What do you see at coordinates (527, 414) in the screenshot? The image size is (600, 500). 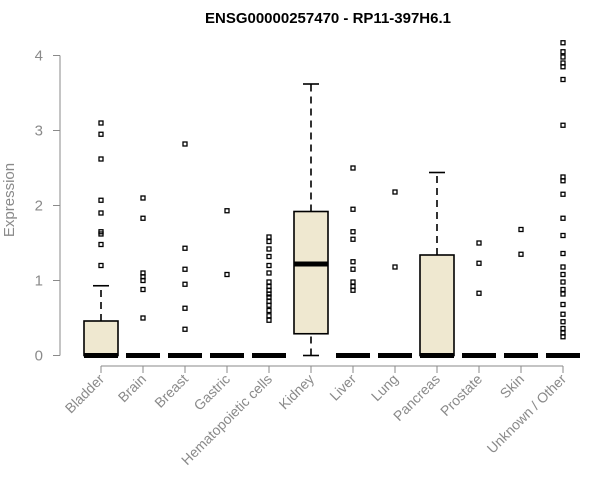 I see `x-tick-label: Unknown / Other` at bounding box center [527, 414].